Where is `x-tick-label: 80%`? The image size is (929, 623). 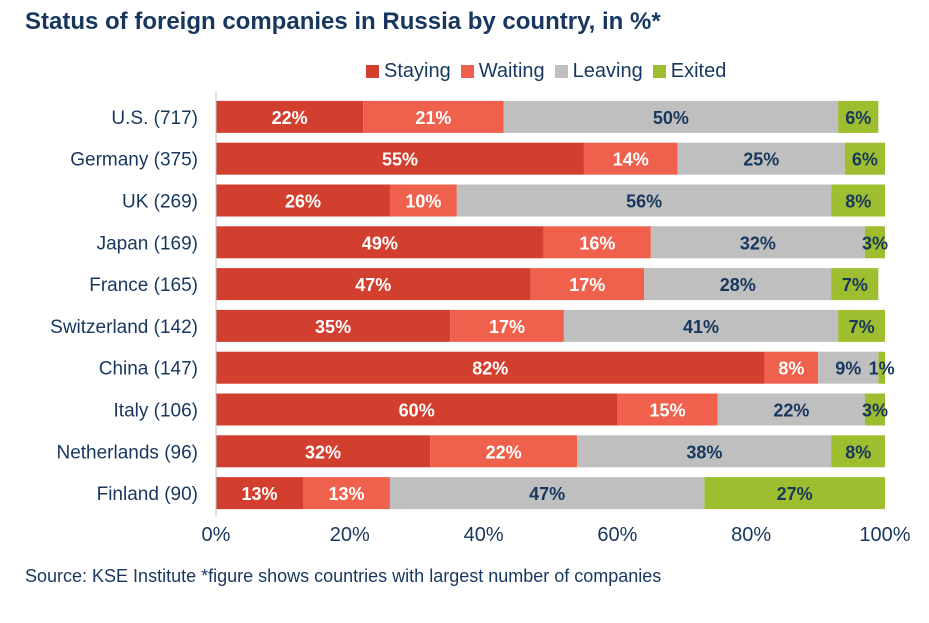
x-tick-label: 80% is located at coordinates (751, 535).